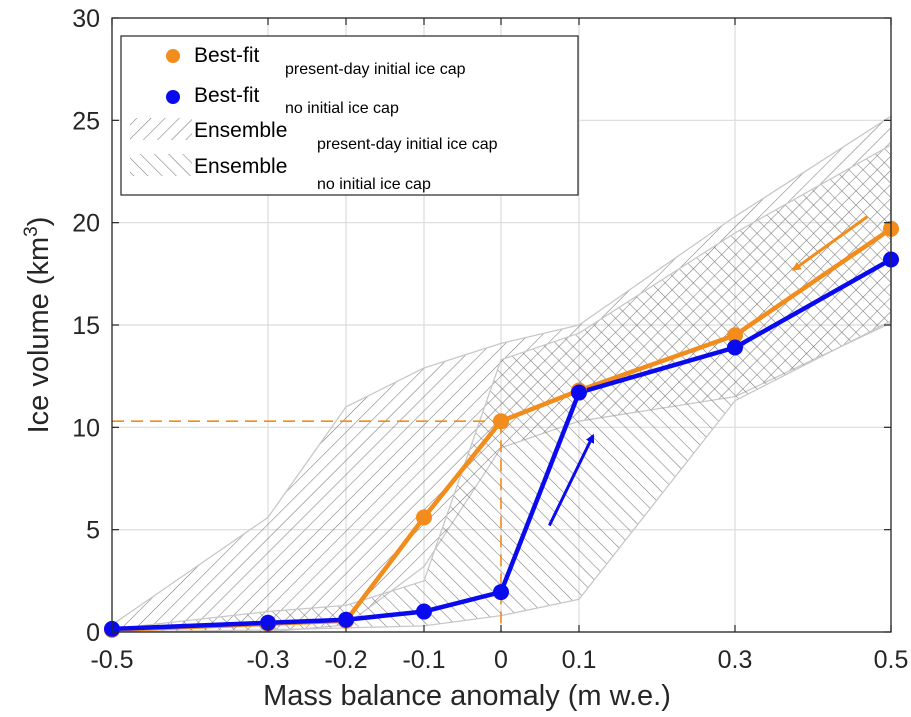 Image resolution: width=911 pixels, height=717 pixels. I want to click on x-tick-label: 0, so click(501, 660).